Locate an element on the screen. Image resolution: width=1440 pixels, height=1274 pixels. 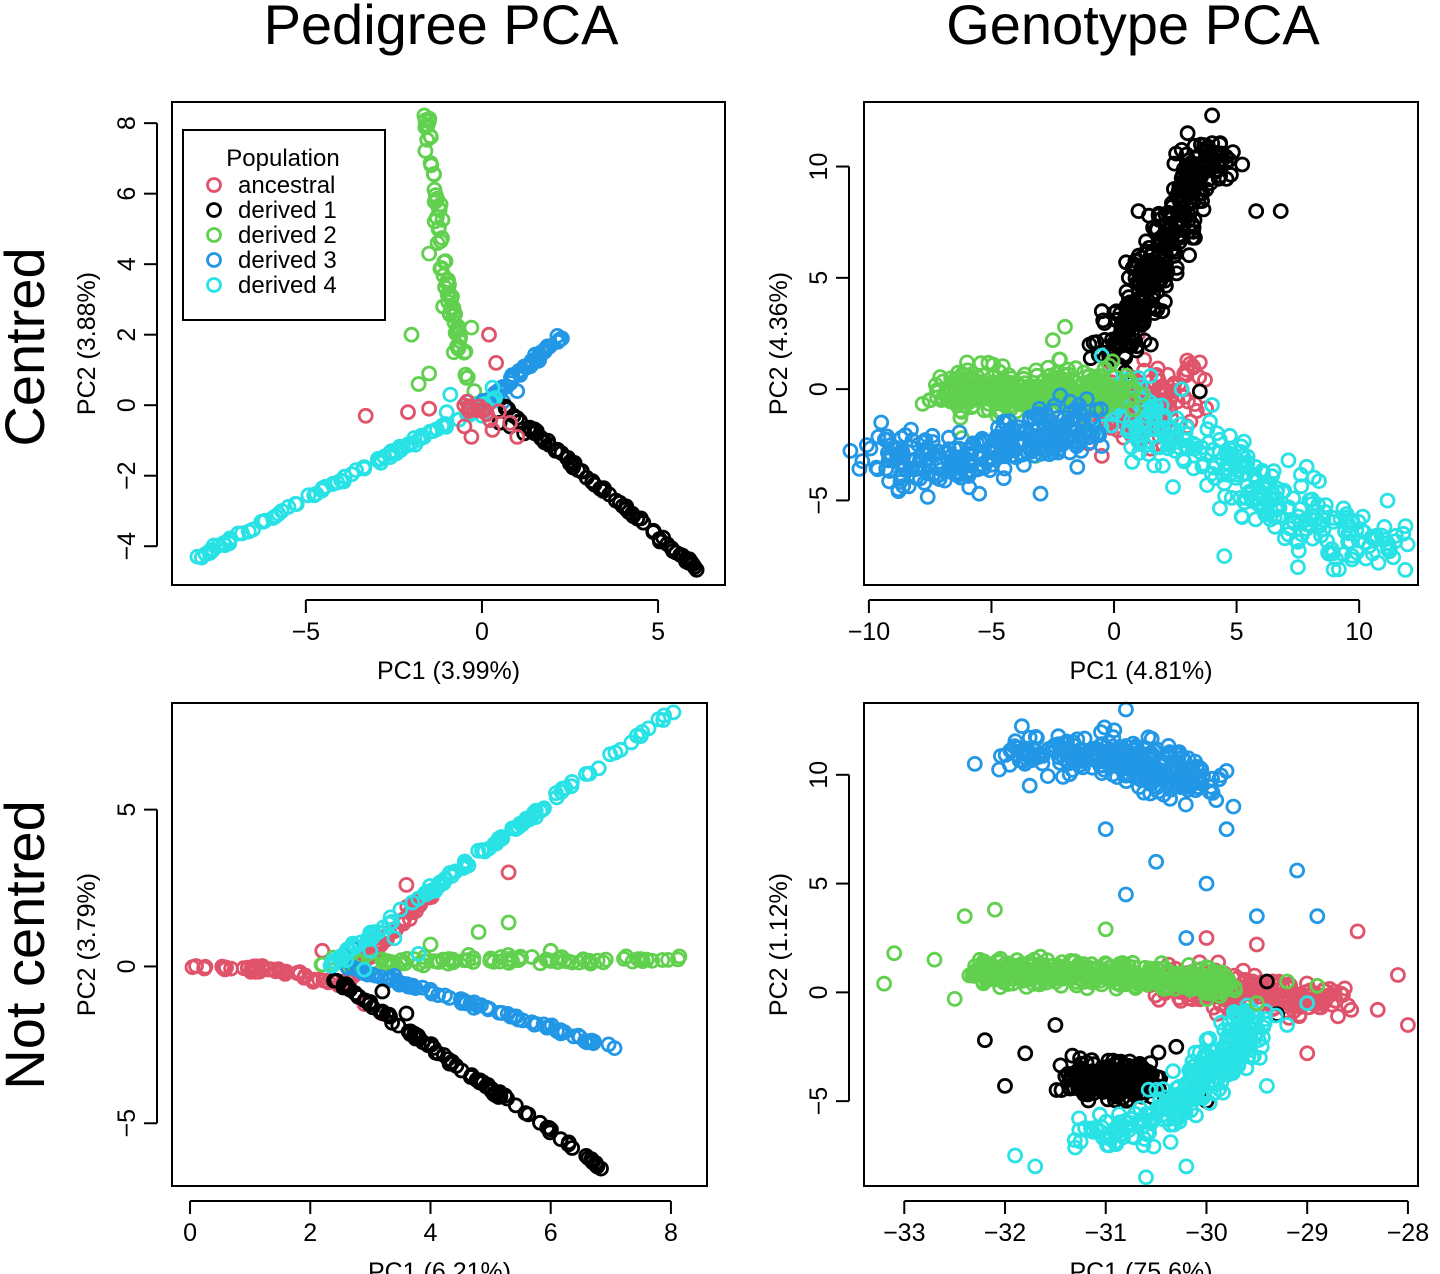
x-tick-label: −30 is located at coordinates (1206, 1233).